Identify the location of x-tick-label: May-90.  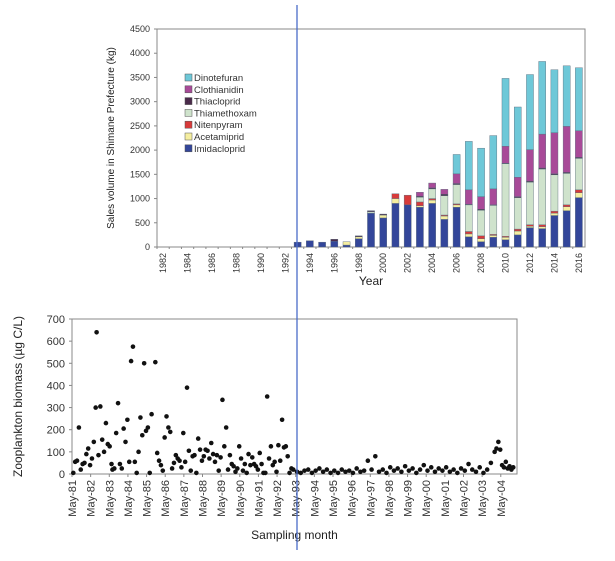
(241, 498).